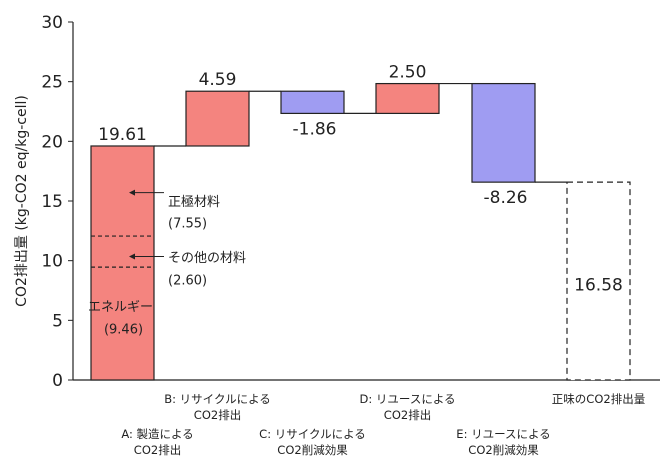 This screenshot has height=472, width=671. Describe the element at coordinates (218, 80) in the screenshot. I see `value-label-B: 4.59` at that location.